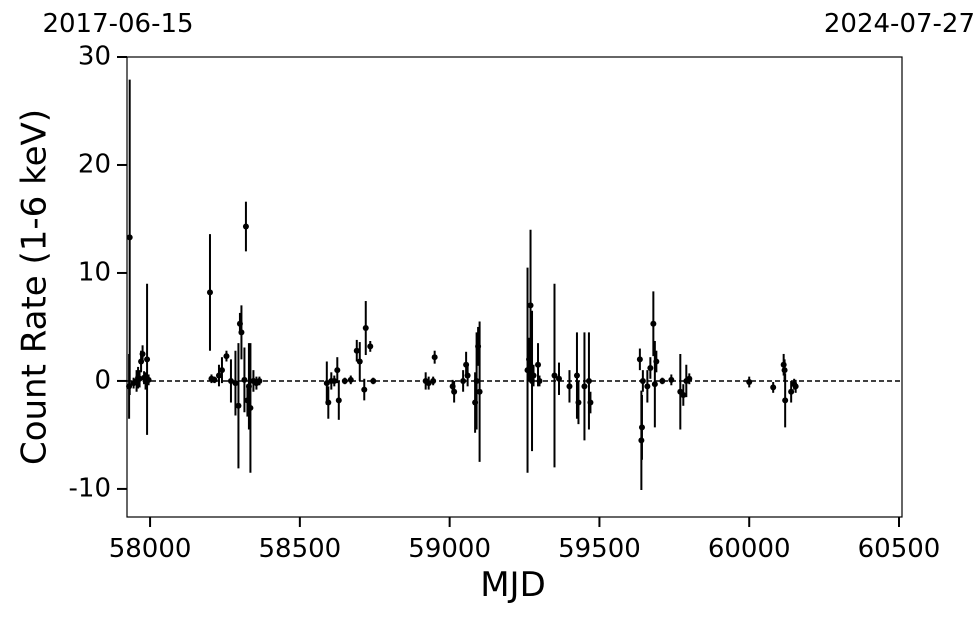 The width and height of the screenshot is (980, 617). Describe the element at coordinates (94, 164) in the screenshot. I see `y-tick-label: 20` at that location.